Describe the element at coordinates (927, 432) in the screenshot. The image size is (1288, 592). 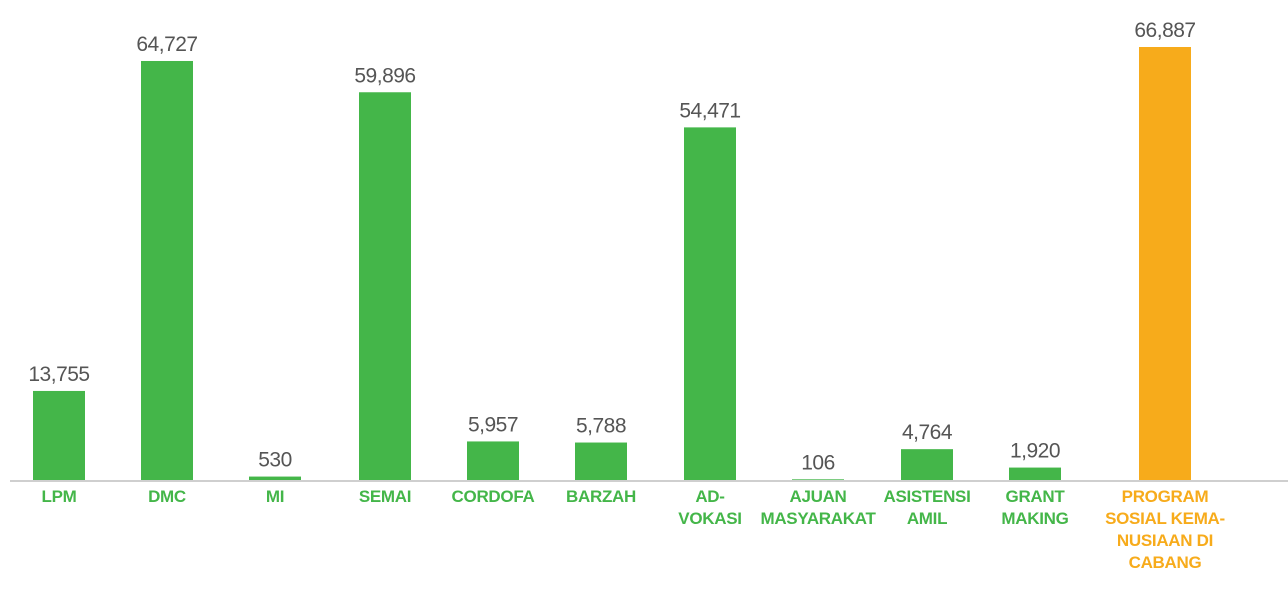
I see `value-label: 4,764` at that location.